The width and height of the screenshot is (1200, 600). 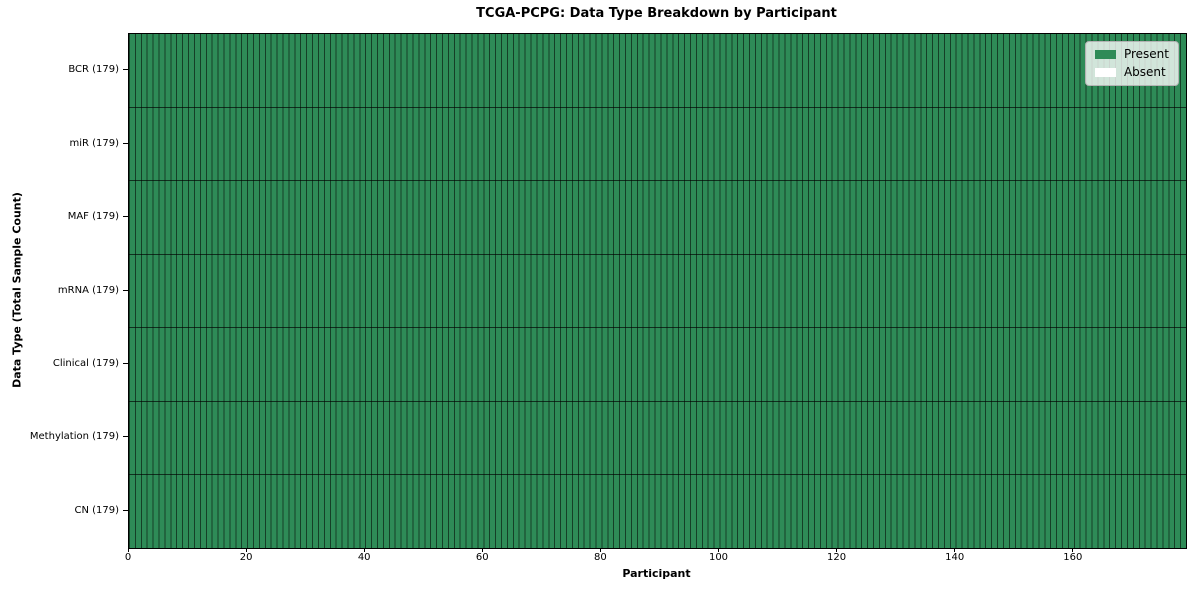 What do you see at coordinates (74, 437) in the screenshot?
I see `y-tick-label-Methylation: Methylation (179)` at bounding box center [74, 437].